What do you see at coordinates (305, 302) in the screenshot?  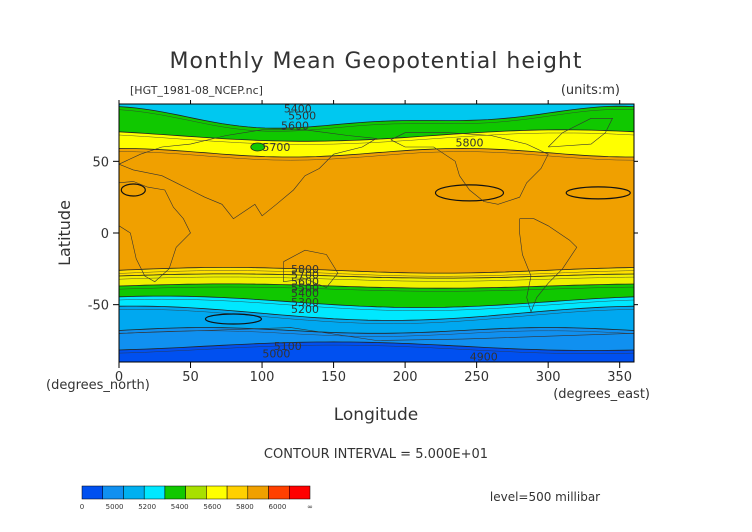 I see `contour-label: 5300` at bounding box center [305, 302].